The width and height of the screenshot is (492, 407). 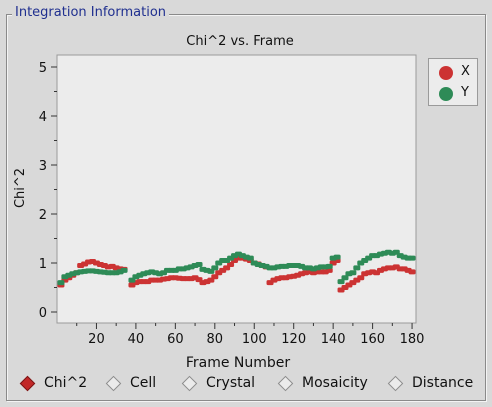 I want to click on radio-label-chi2: Chi^2, so click(x=66, y=383).